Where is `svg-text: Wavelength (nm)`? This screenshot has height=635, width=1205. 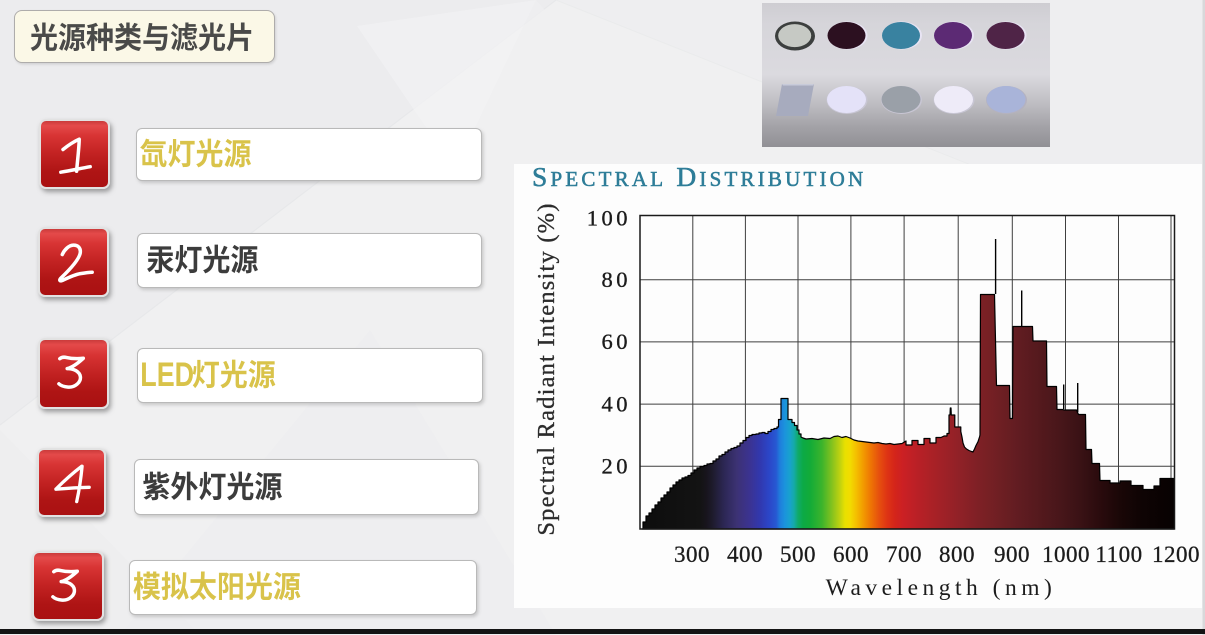
svg-text: Wavelength (nm) is located at coordinates (941, 588).